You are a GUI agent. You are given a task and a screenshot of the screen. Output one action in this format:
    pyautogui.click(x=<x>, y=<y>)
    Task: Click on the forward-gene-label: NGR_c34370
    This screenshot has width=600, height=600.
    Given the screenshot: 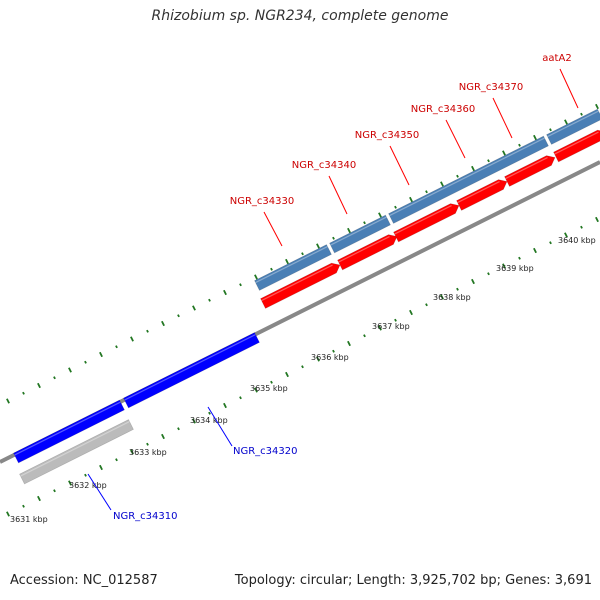 What is the action you would take?
    pyautogui.click(x=491, y=87)
    